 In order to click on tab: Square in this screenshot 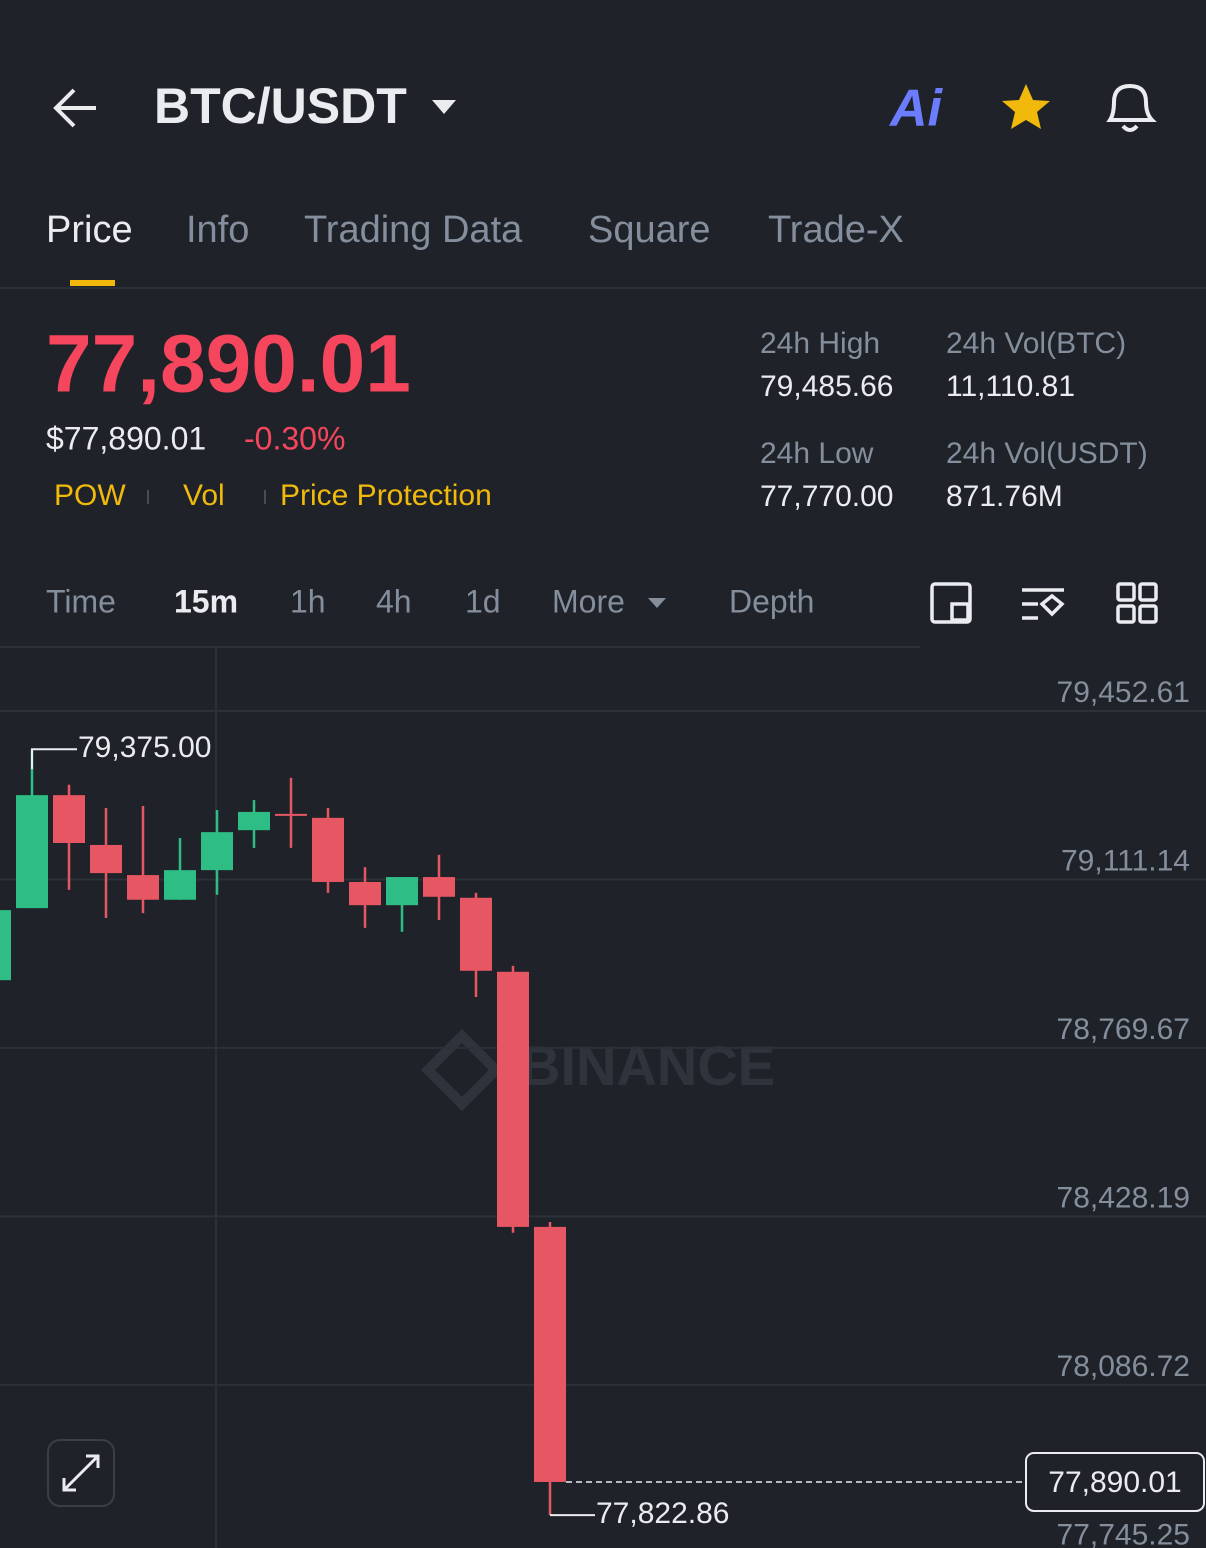, I will do `click(649, 230)`.